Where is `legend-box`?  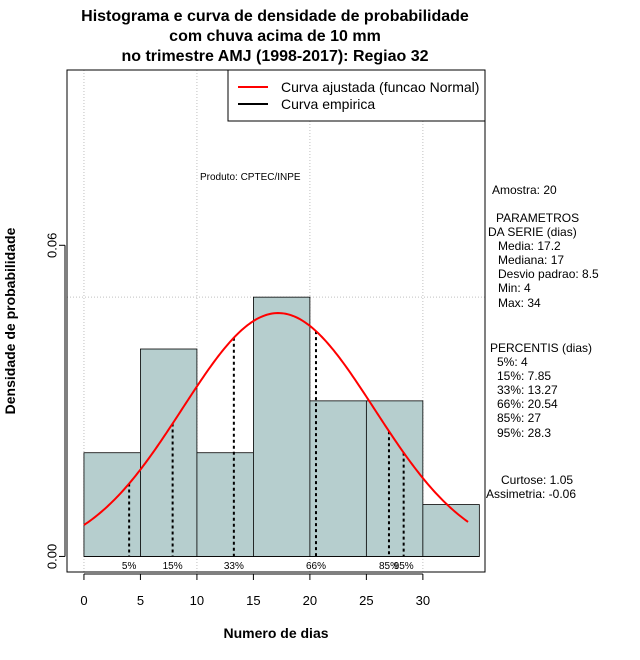
legend-box is located at coordinates (356, 95).